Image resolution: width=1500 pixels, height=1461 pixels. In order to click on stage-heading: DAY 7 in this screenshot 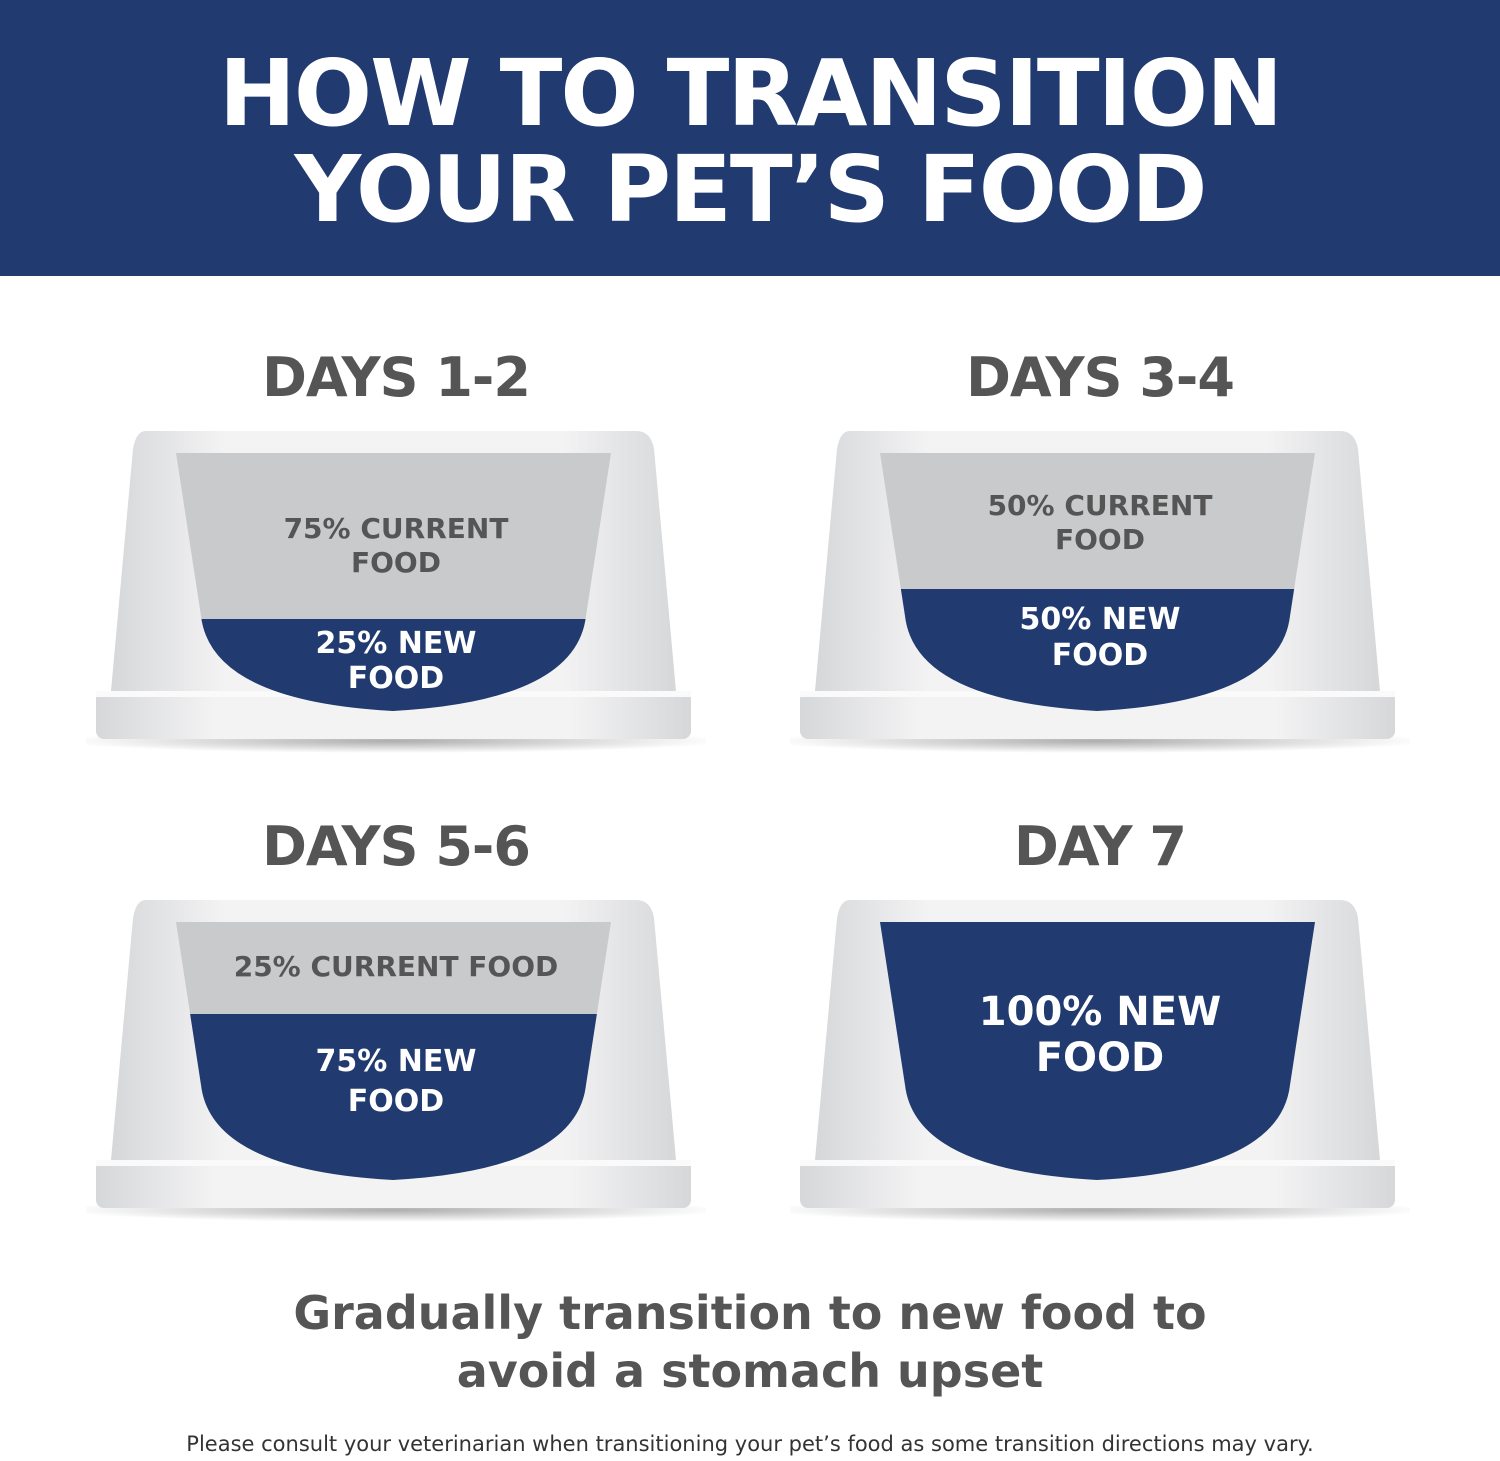, I will do `click(1100, 846)`.